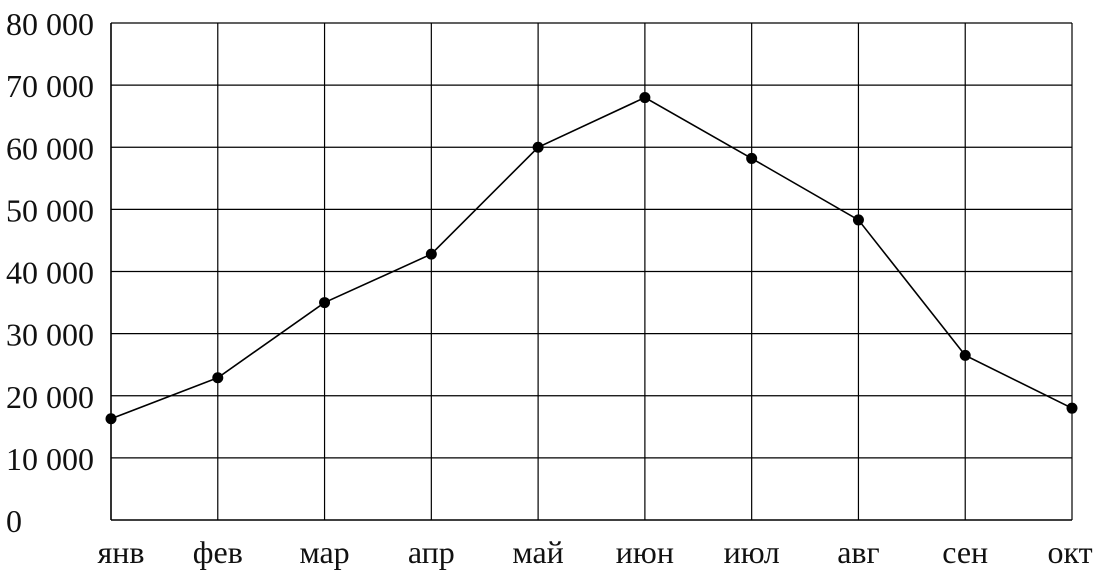 This screenshot has height=572, width=1105. Describe the element at coordinates (1069, 552) in the screenshot. I see `x-tick-label: окт` at that location.